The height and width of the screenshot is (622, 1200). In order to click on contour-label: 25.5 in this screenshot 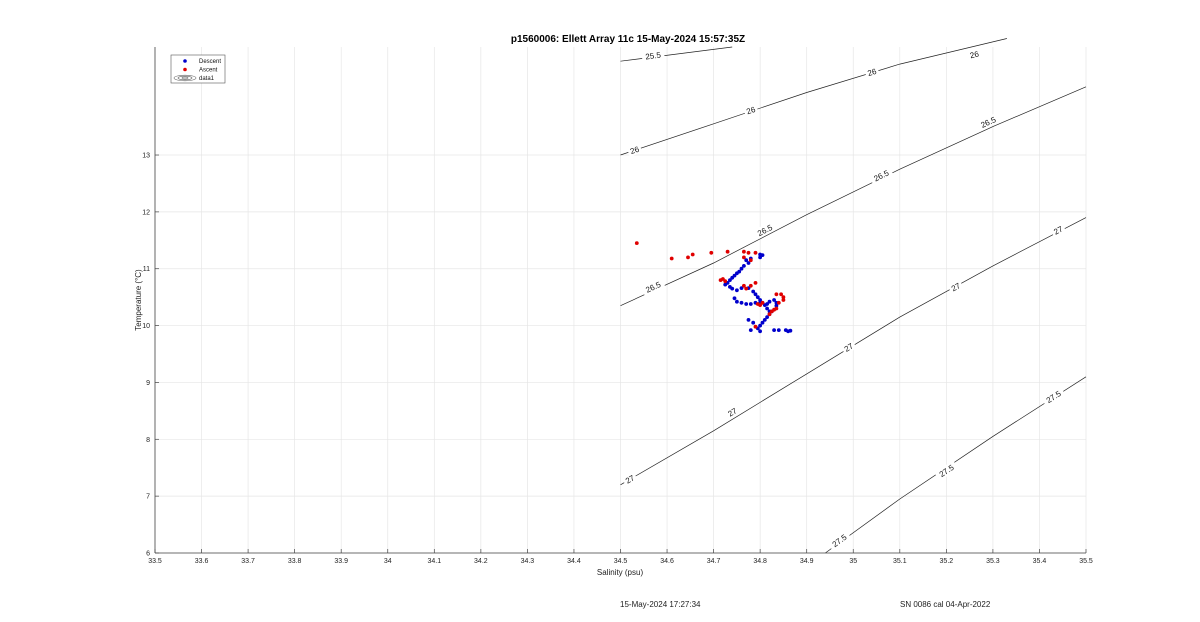, I will do `click(653, 55)`.